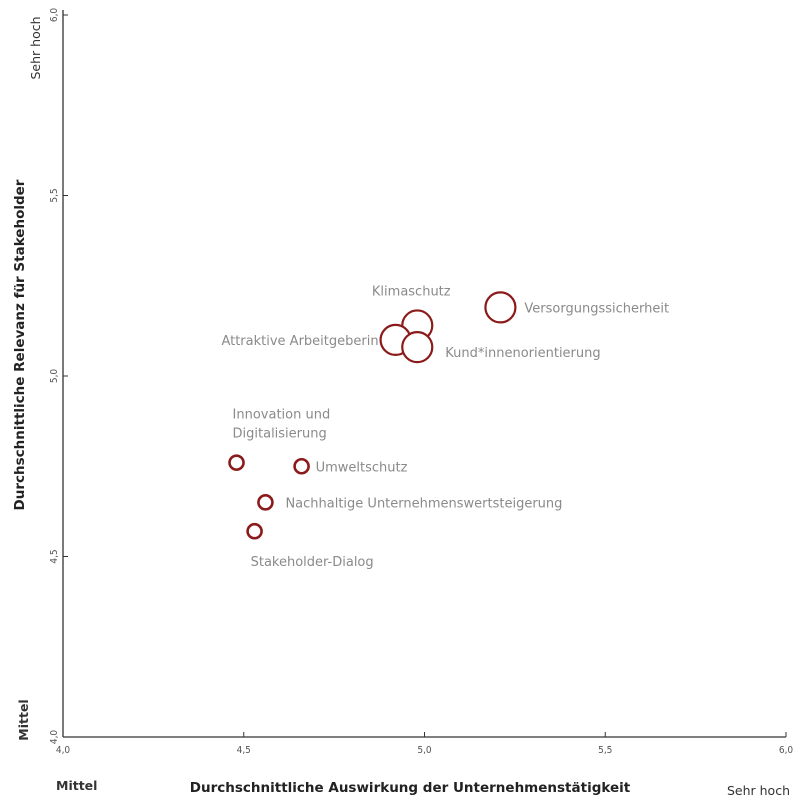  Describe the element at coordinates (411, 291) in the screenshot. I see `point-label: Klimaschutz` at that location.